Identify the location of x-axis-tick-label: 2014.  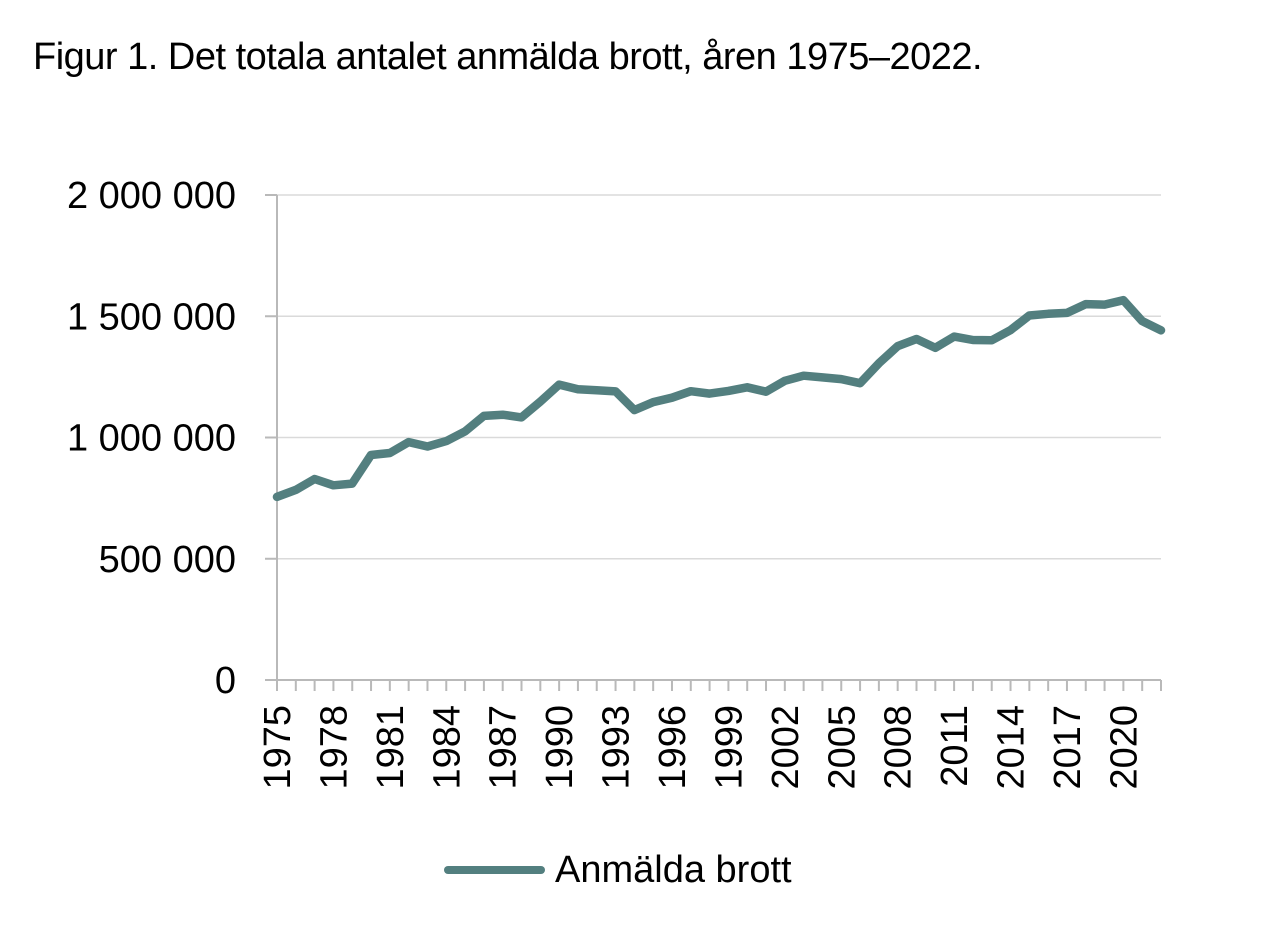
(1012, 747).